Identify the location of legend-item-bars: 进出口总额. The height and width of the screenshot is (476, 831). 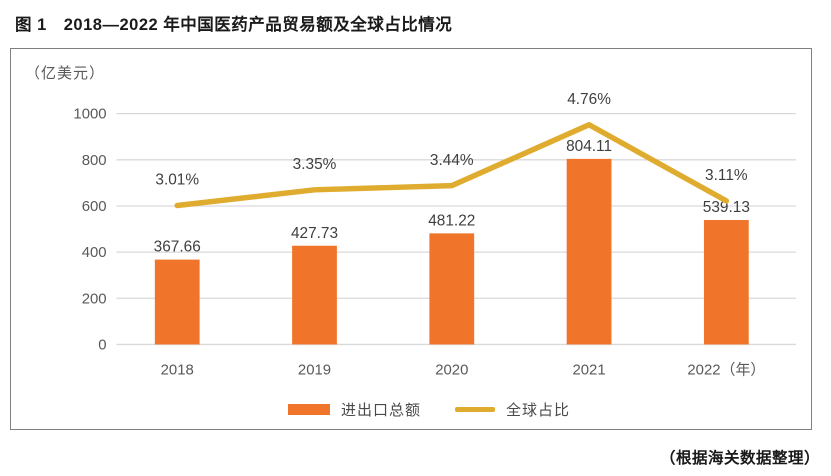
(354, 409).